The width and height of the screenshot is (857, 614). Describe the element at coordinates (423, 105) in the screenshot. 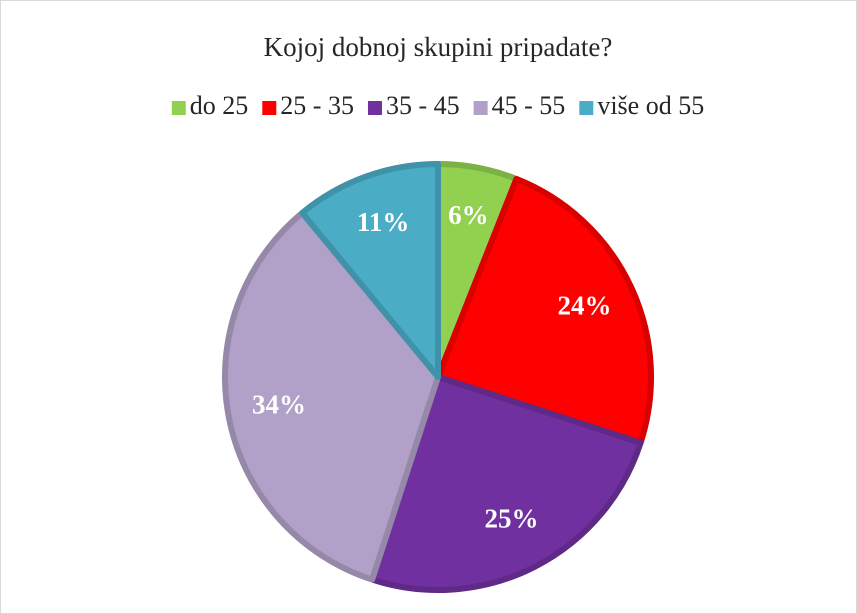

I see `legend-label: 35 - 45` at that location.